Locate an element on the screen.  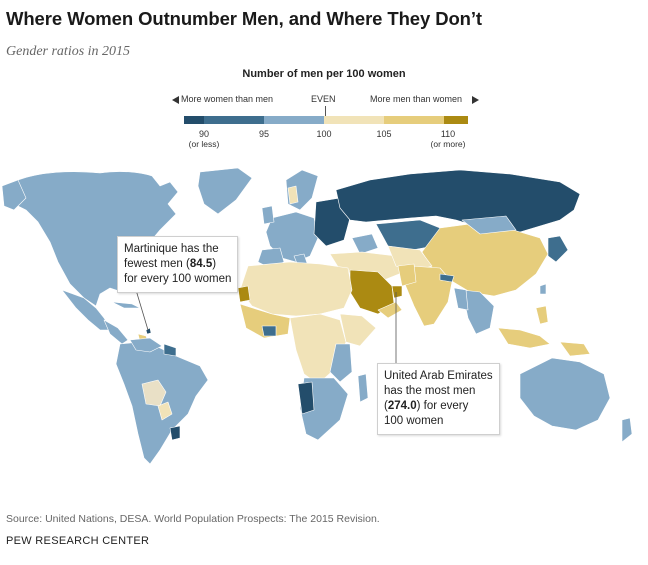
region-uae is located at coordinates (397, 292).